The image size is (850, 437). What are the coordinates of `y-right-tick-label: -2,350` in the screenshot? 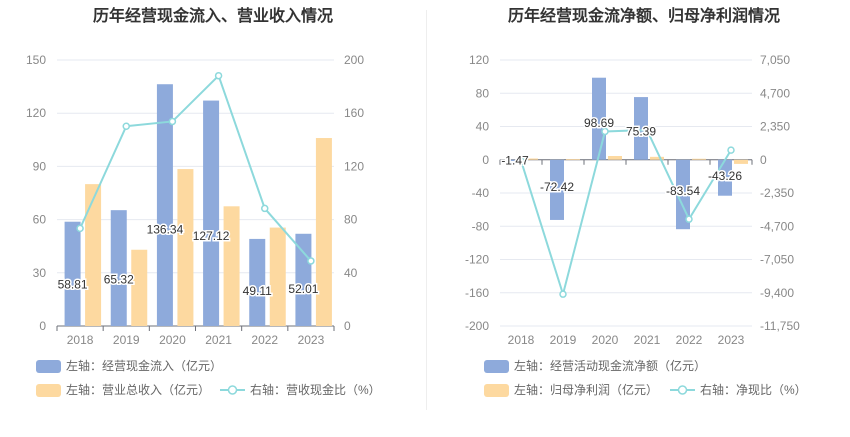 It's located at (777, 193).